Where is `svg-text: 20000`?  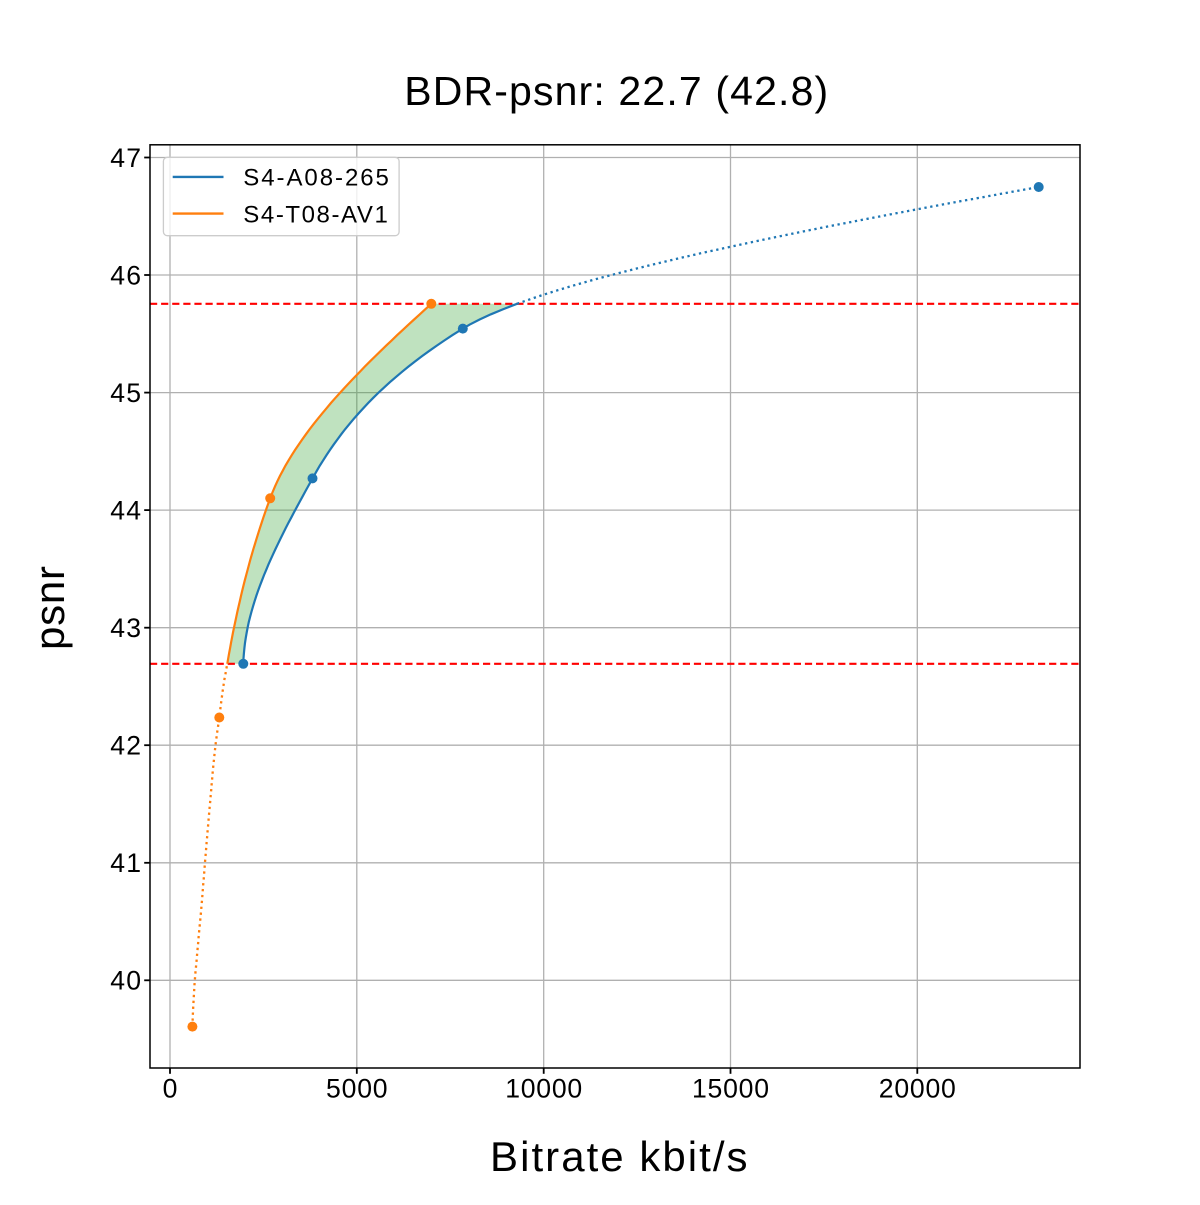
svg-text: 20000 is located at coordinates (917, 1089).